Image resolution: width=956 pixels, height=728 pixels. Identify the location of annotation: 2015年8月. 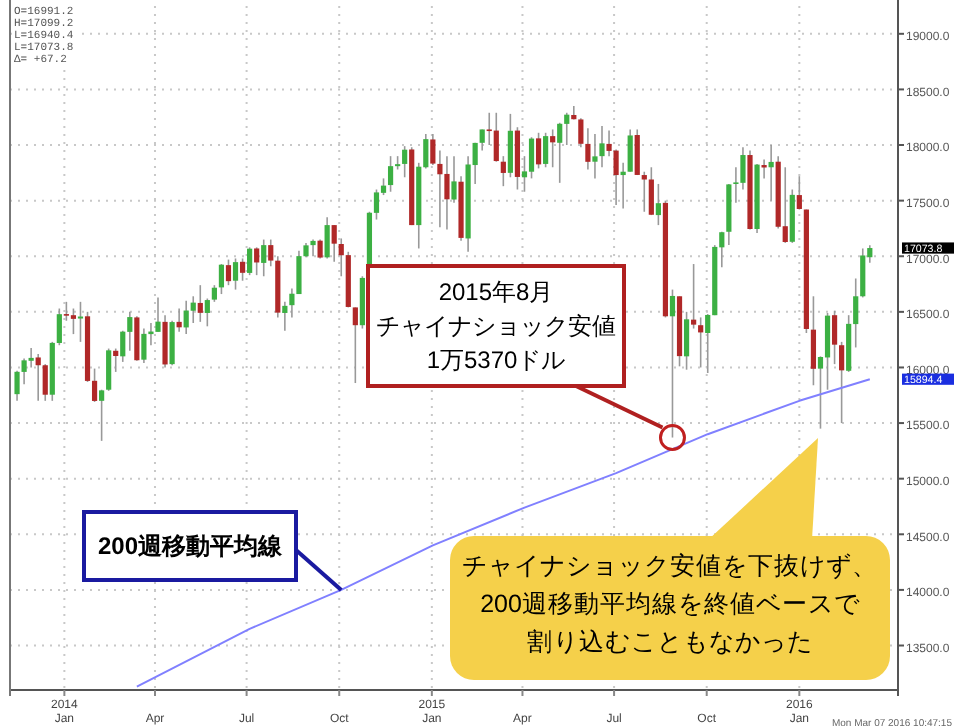
(496, 292).